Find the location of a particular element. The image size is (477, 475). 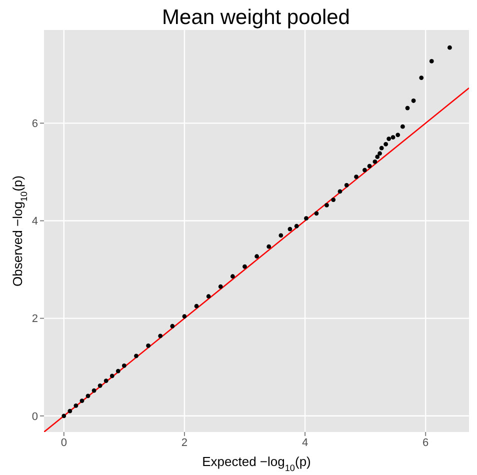

x-tick-label: 4 is located at coordinates (305, 442).